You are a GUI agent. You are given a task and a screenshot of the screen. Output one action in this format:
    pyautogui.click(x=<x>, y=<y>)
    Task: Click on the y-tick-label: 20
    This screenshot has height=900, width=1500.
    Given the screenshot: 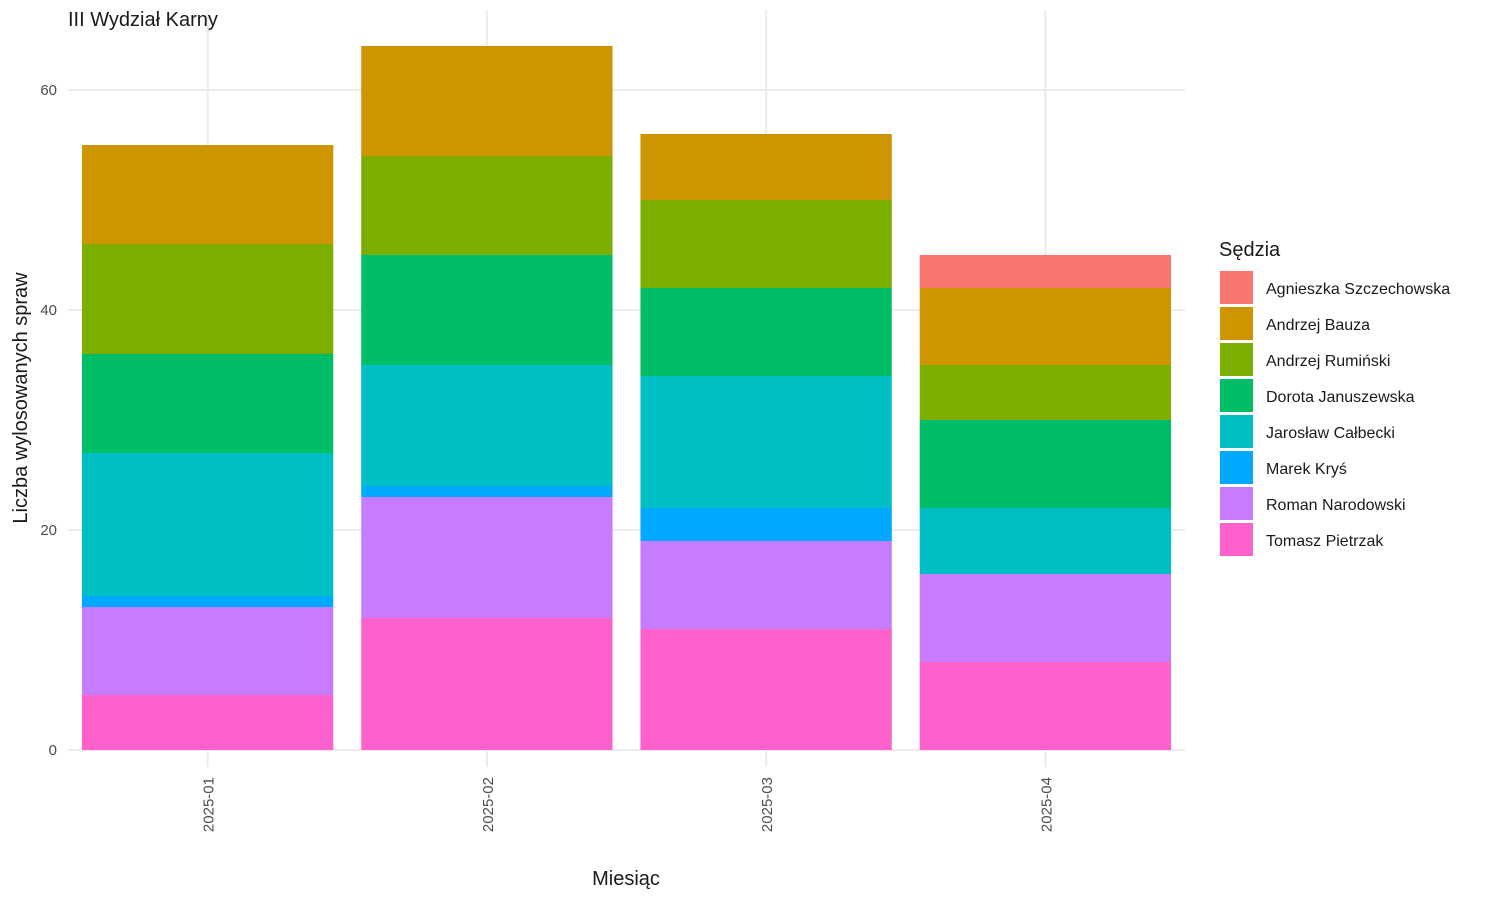 What is the action you would take?
    pyautogui.click(x=48, y=530)
    